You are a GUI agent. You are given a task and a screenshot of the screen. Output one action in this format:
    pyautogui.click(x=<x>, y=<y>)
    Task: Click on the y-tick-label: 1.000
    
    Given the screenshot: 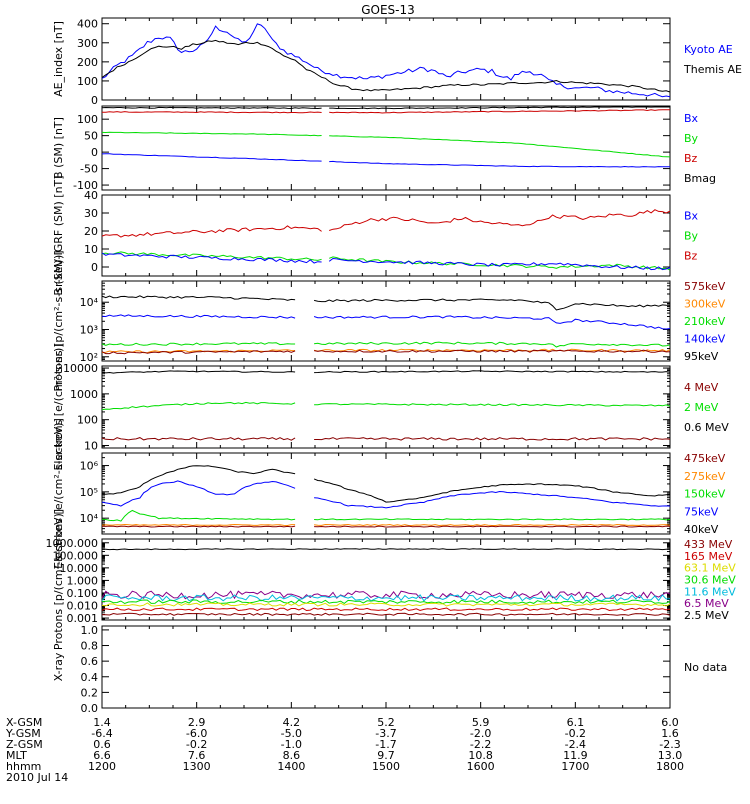 What is the action you would take?
    pyautogui.click(x=83, y=580)
    